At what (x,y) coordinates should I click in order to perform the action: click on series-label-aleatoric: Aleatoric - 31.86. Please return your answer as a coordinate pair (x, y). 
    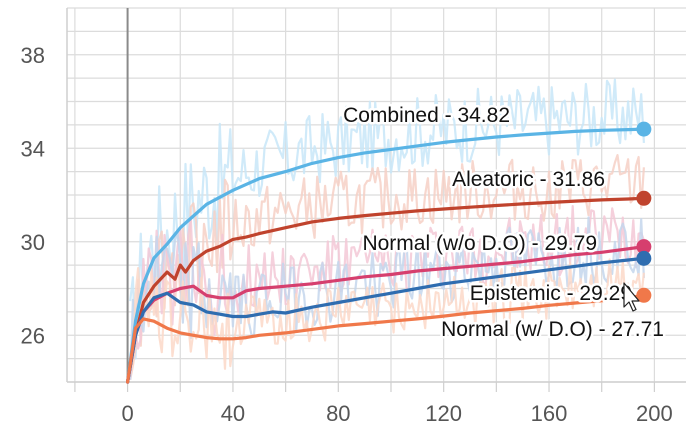
    Looking at the image, I should click on (528, 179).